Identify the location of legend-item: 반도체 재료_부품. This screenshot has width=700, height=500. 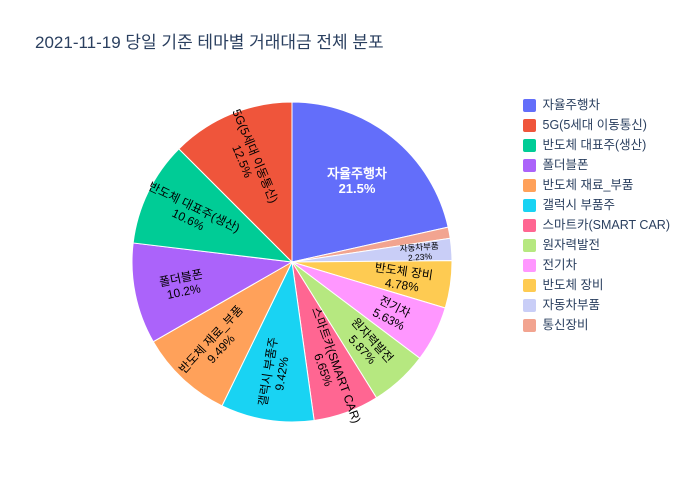
(596, 185).